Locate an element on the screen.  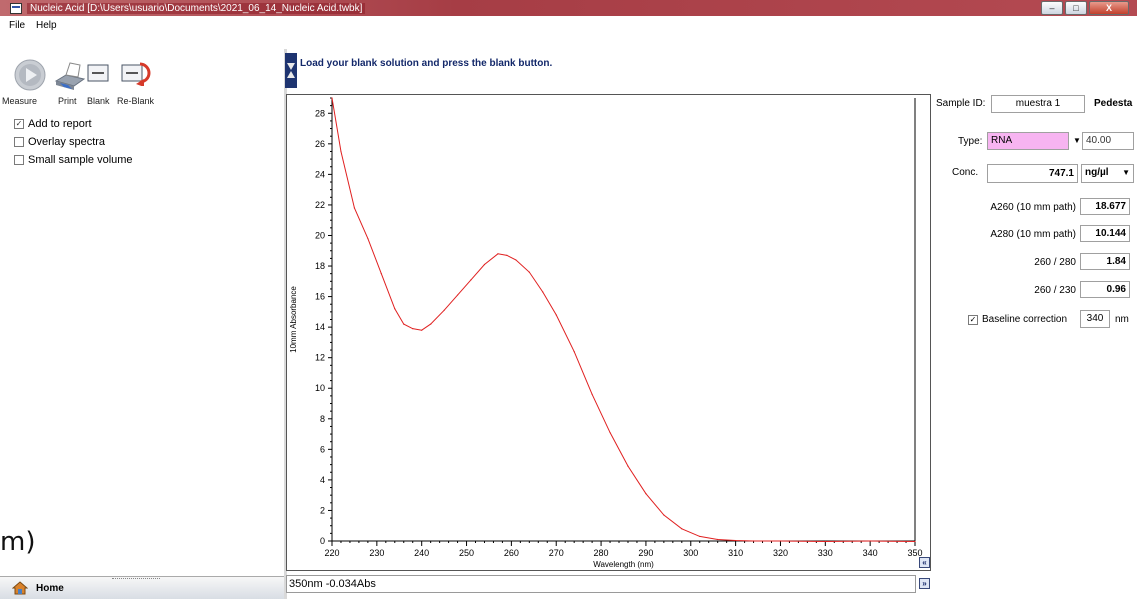
y-tick-label: 12 is located at coordinates (320, 358).